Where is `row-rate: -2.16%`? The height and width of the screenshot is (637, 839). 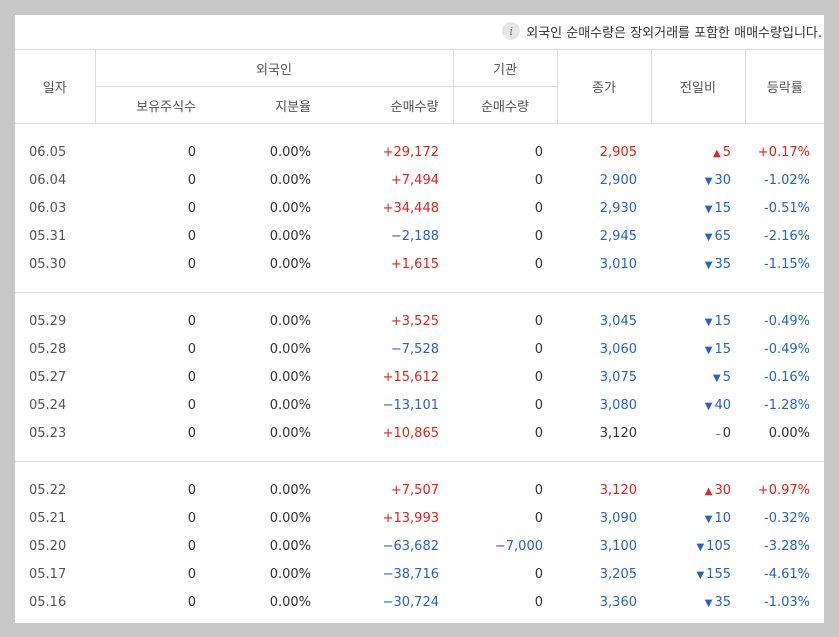 row-rate: -2.16% is located at coordinates (787, 236).